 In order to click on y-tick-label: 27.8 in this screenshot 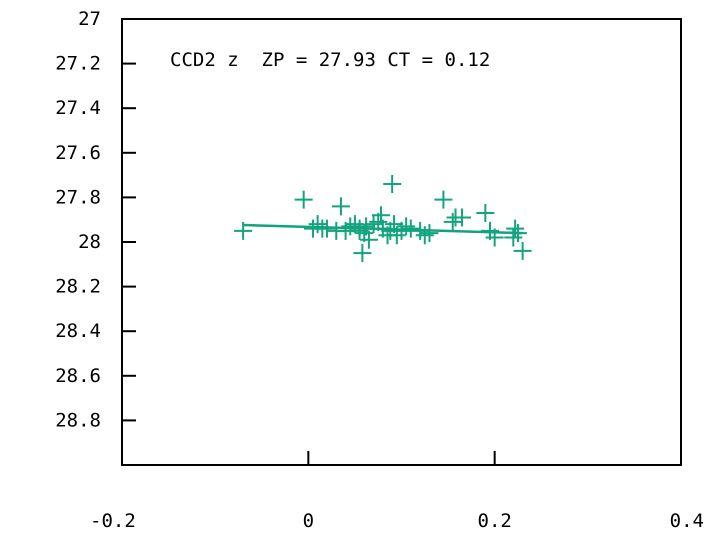, I will do `click(78, 197)`.